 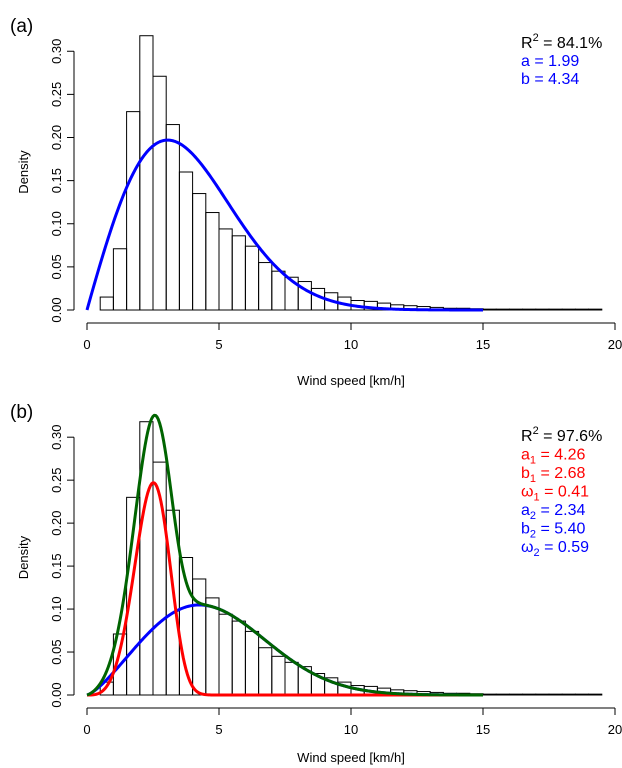 What do you see at coordinates (571, 43) in the screenshot?
I see `annotation-value: = 84.1%` at bounding box center [571, 43].